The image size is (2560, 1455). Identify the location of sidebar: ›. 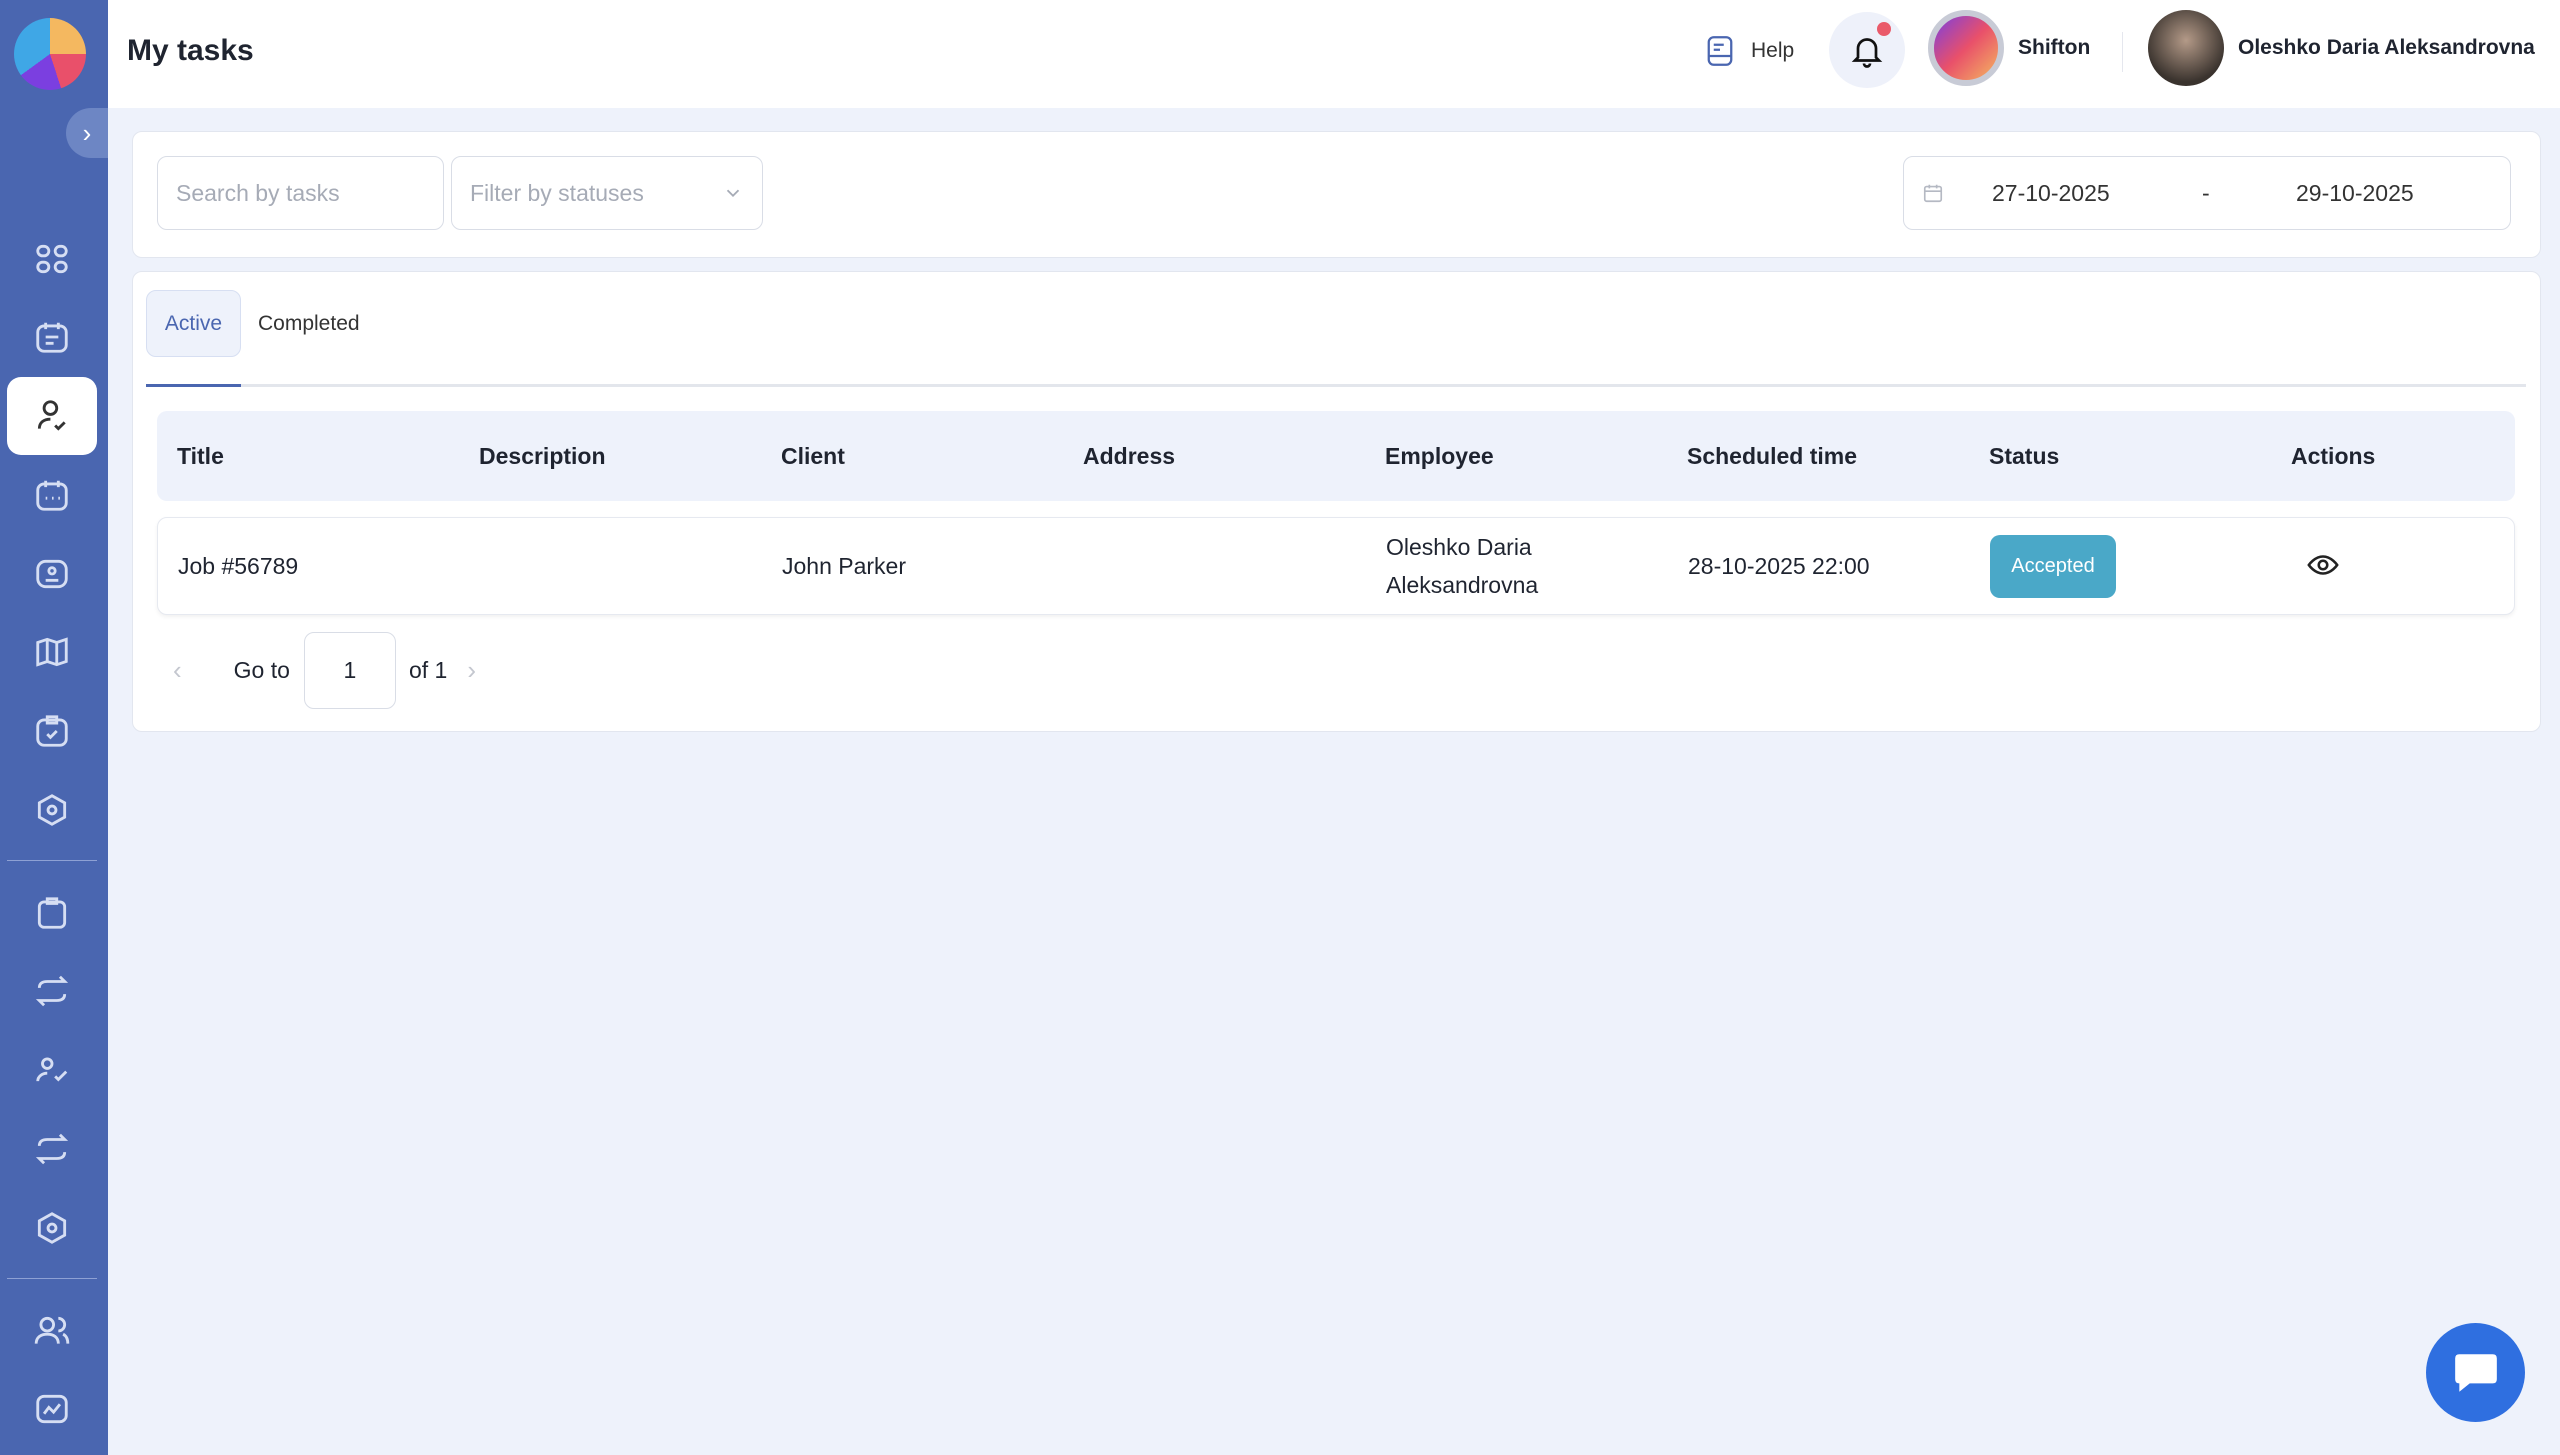
(54, 727).